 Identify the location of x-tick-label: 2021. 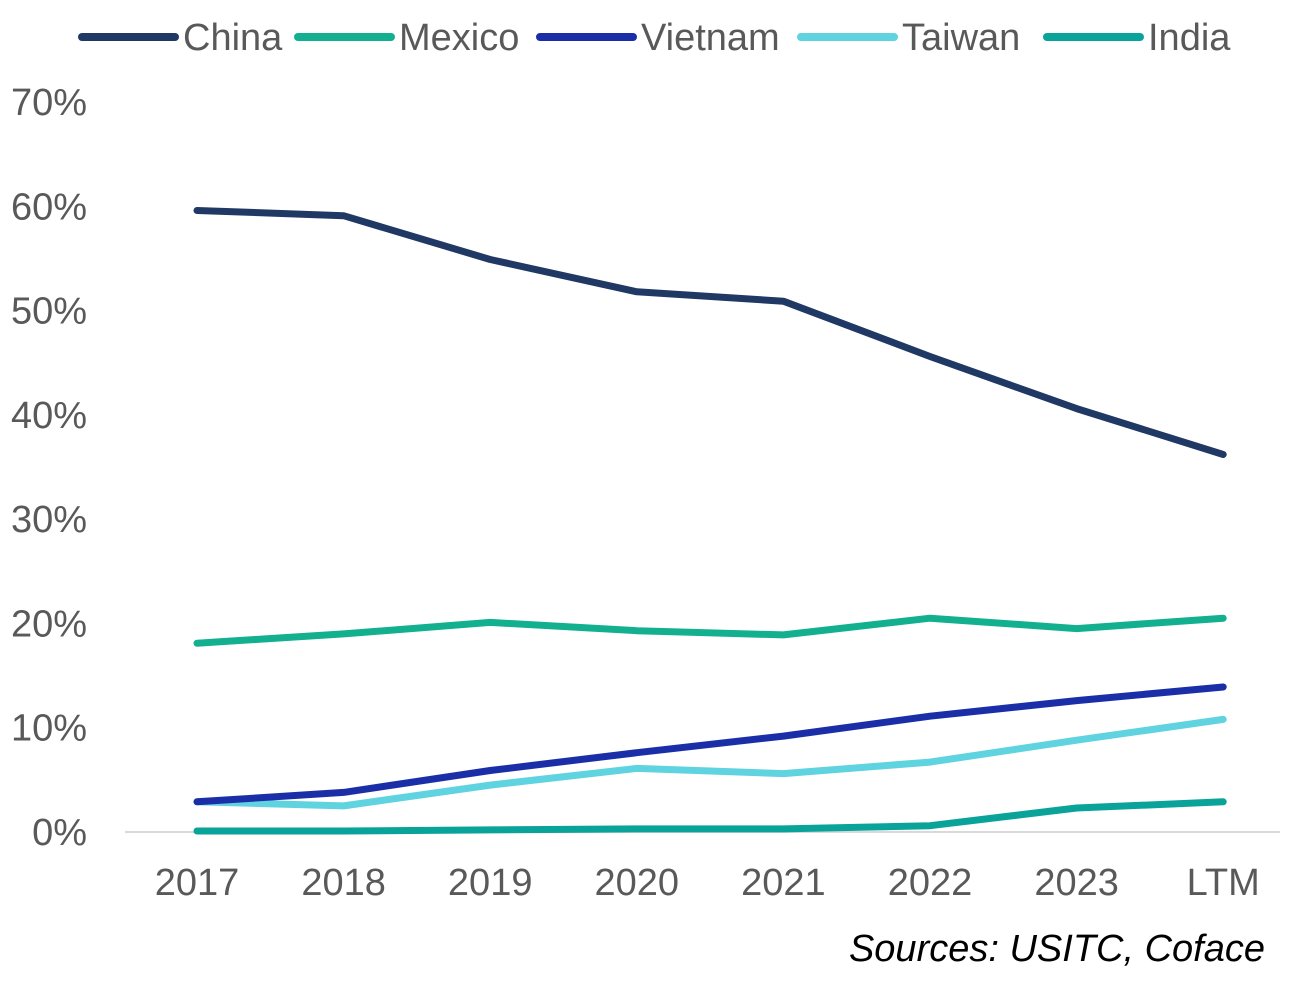
(783, 883).